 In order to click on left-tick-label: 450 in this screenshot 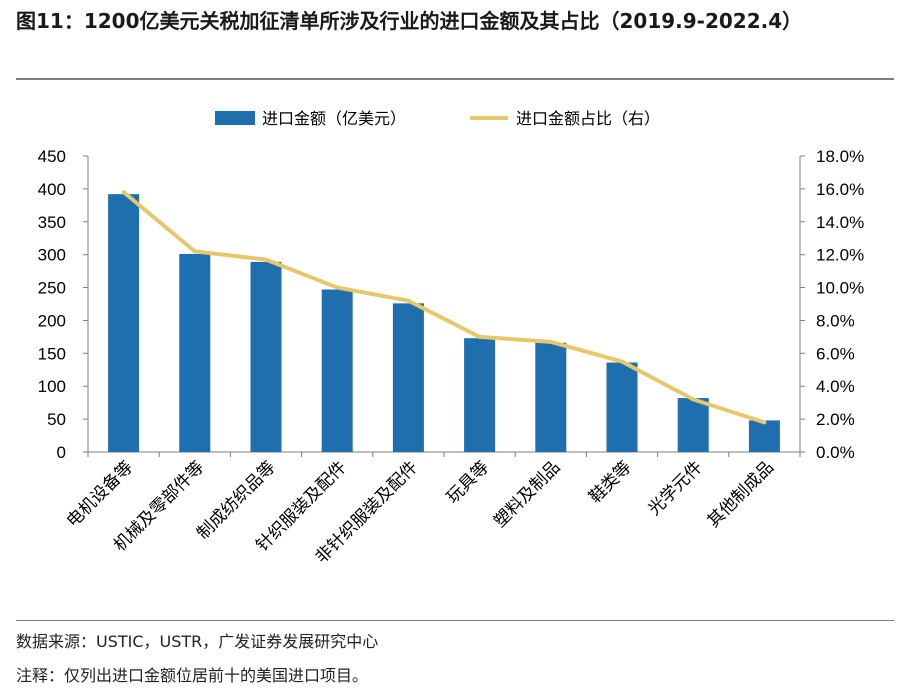, I will do `click(52, 156)`.